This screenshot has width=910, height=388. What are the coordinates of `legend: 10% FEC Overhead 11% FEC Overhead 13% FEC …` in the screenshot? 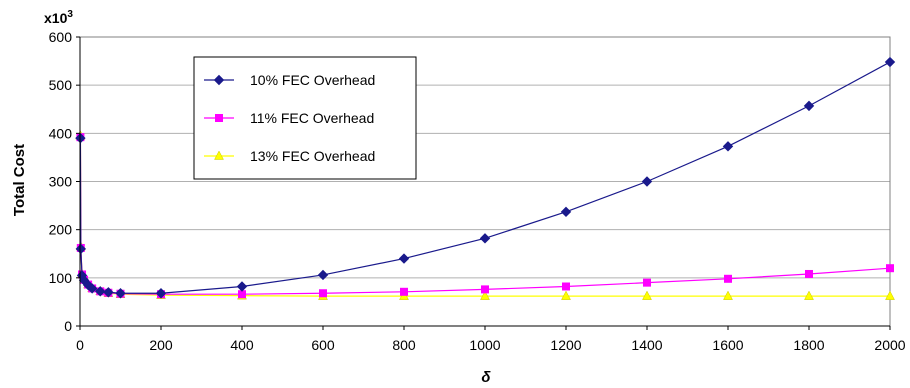 It's located at (305, 118).